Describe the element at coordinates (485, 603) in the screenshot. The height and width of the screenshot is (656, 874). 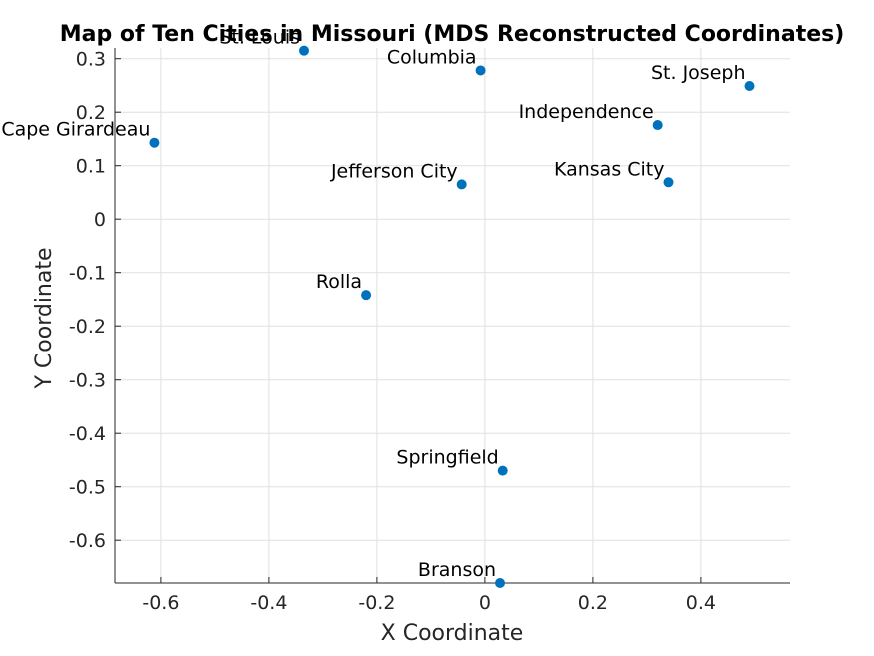
I see `x-tick-label: 0` at that location.